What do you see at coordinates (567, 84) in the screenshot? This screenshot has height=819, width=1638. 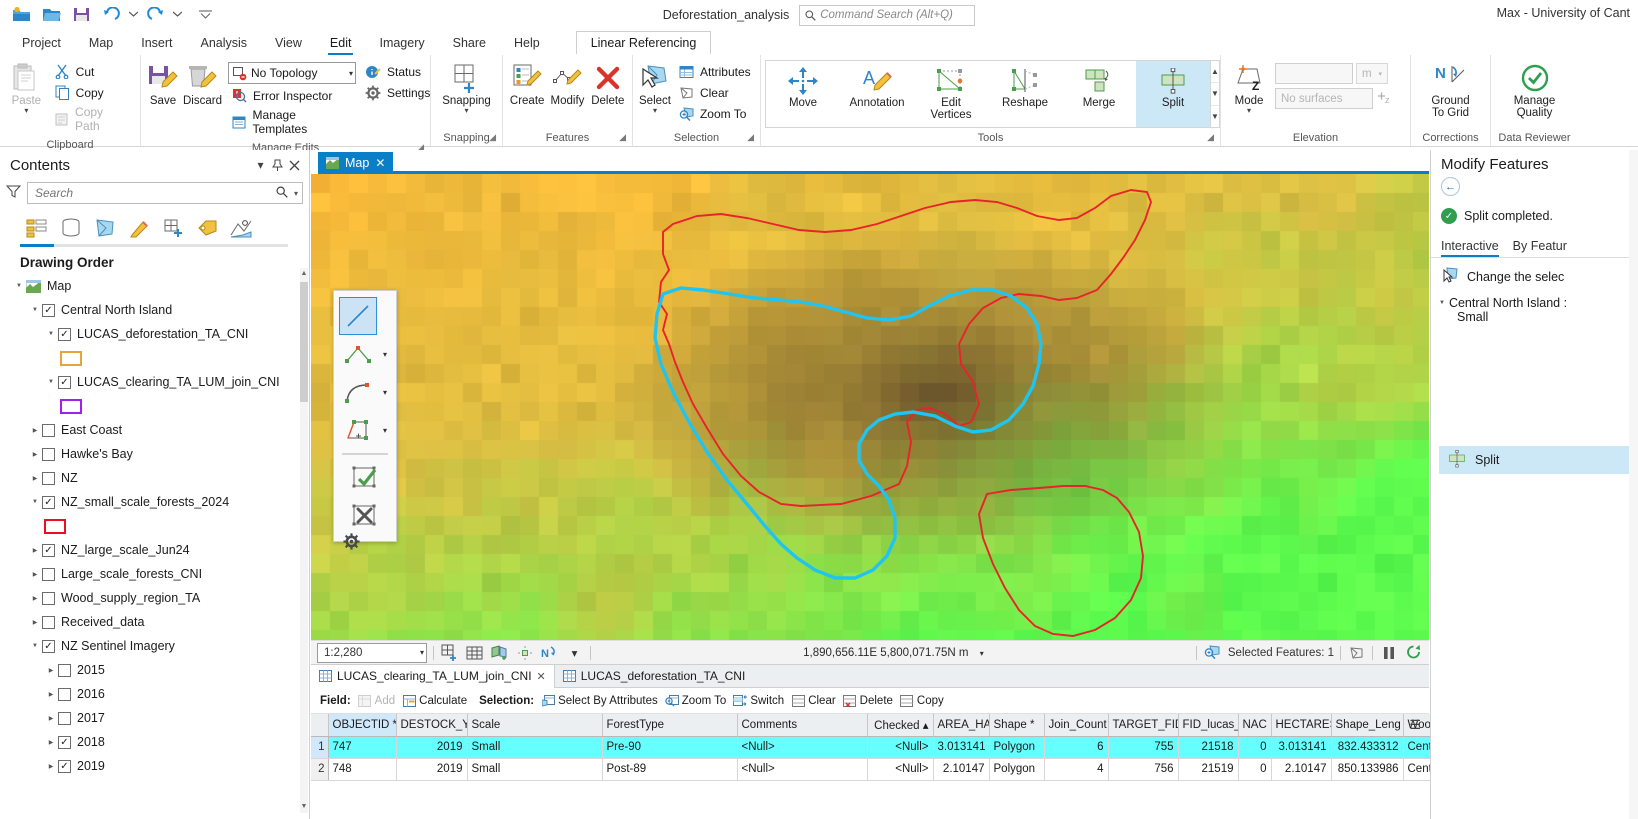 I see `modify-features-button: Modify` at bounding box center [567, 84].